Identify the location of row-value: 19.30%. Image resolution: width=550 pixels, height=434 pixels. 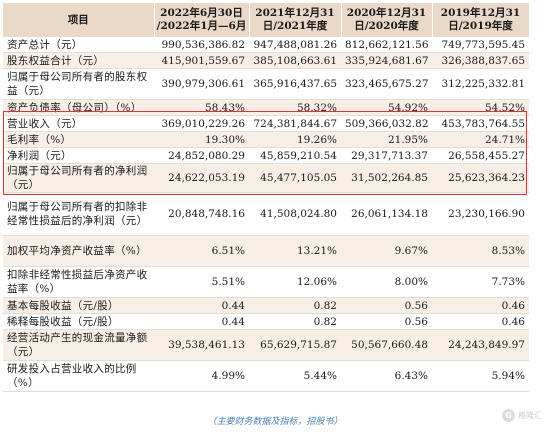
(201, 139).